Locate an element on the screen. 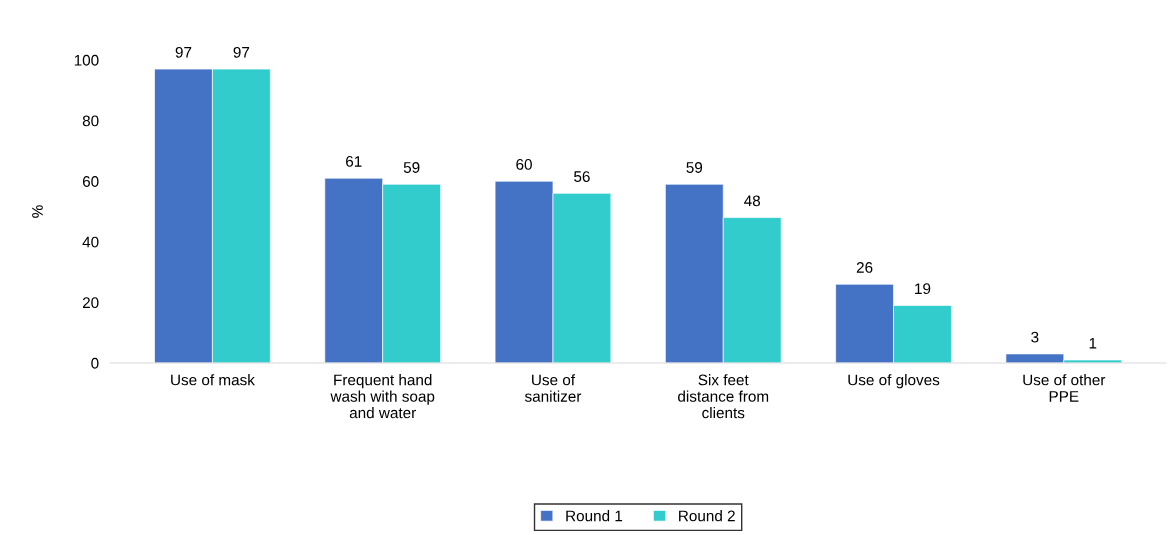 This screenshot has height=535, width=1173. legend-label: Round 1 is located at coordinates (594, 516).